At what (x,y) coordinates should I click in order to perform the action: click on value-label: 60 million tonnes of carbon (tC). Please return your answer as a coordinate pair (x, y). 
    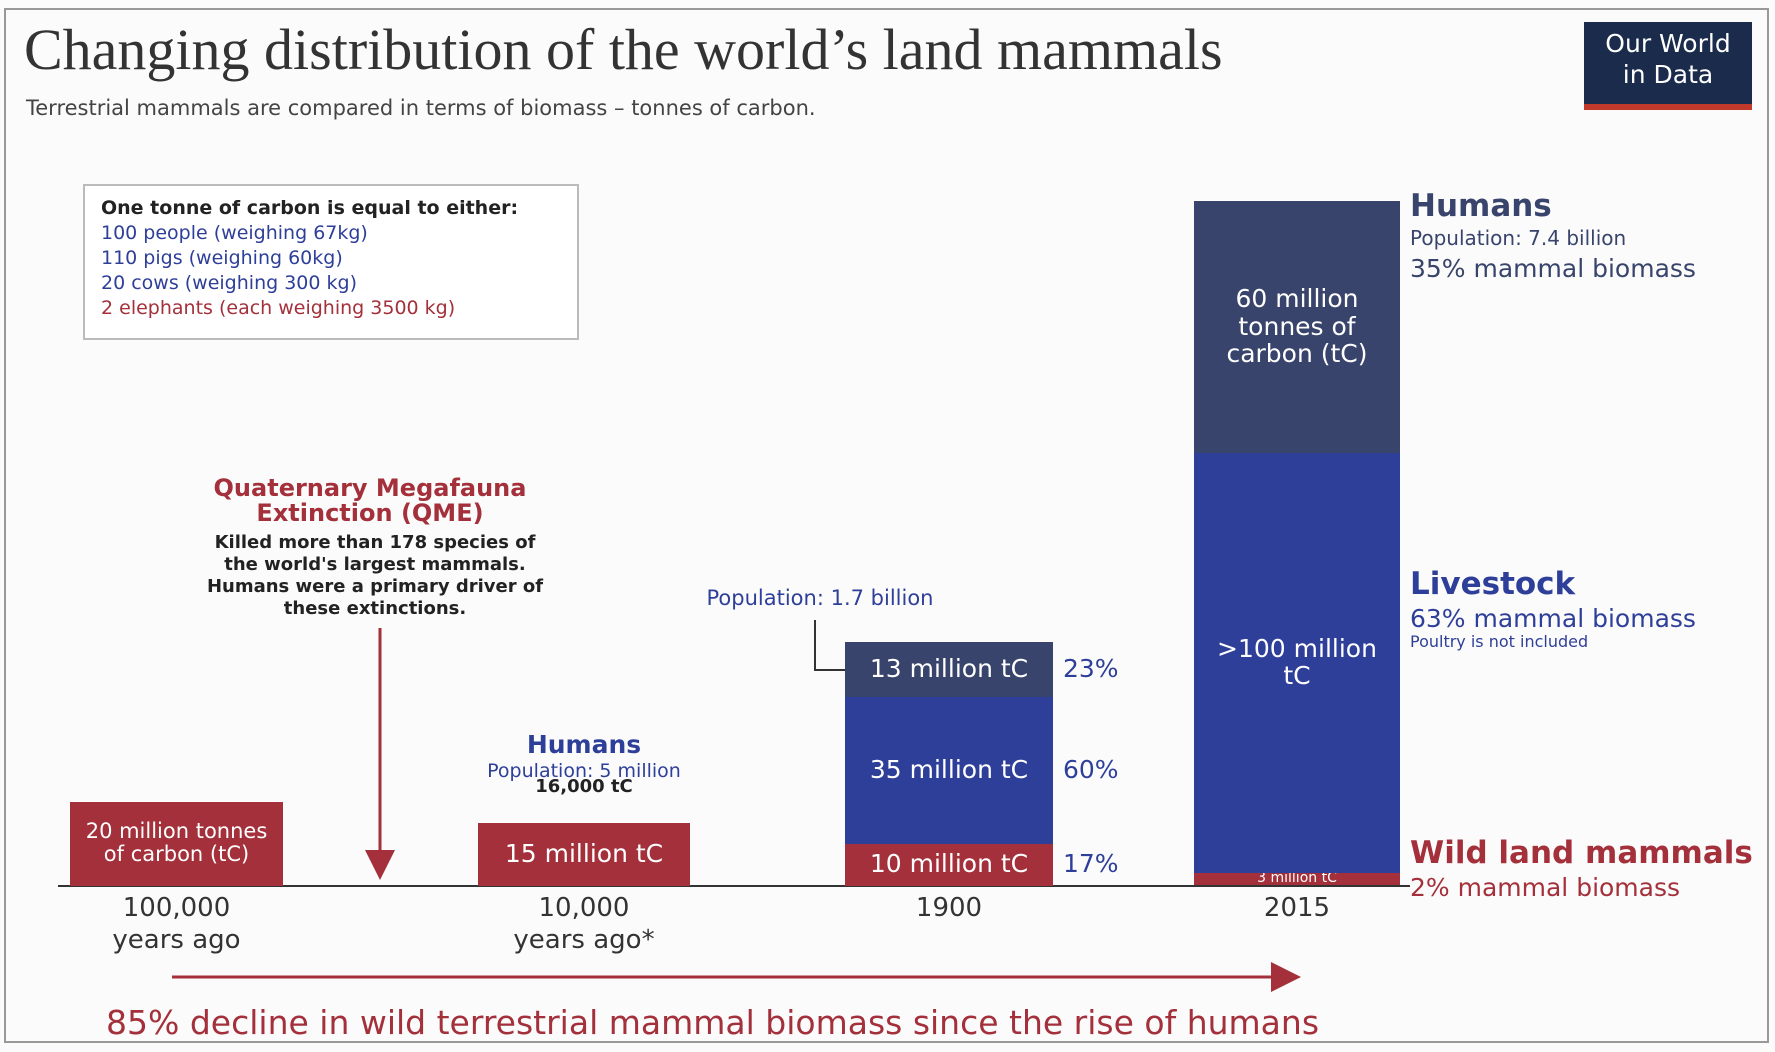
    Looking at the image, I should click on (1297, 326).